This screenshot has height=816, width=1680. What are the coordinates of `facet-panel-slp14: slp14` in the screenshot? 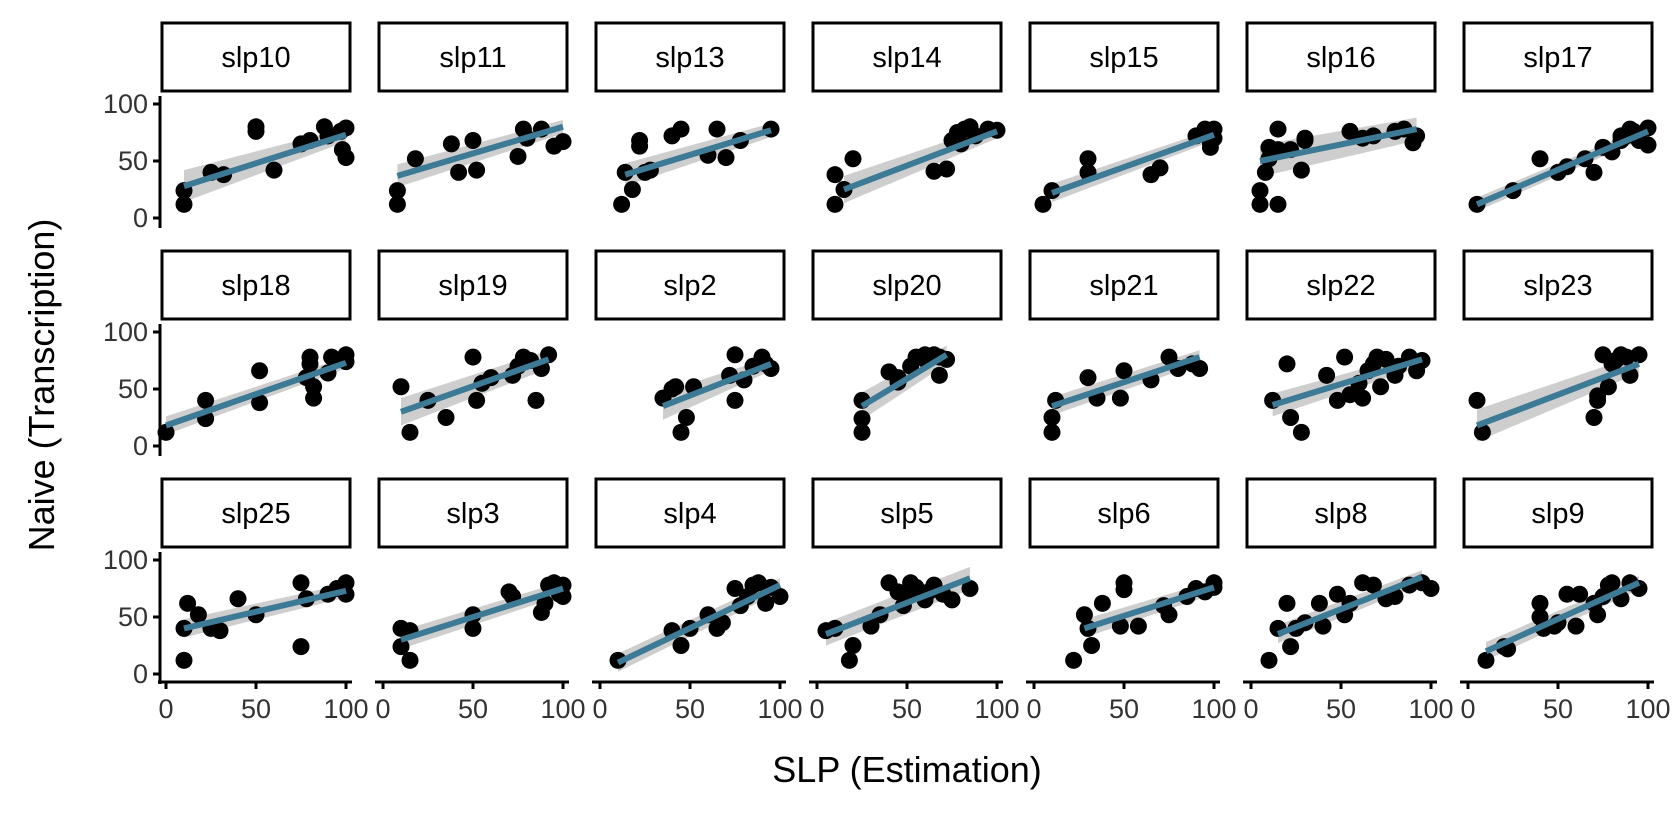 It's located at (908, 117).